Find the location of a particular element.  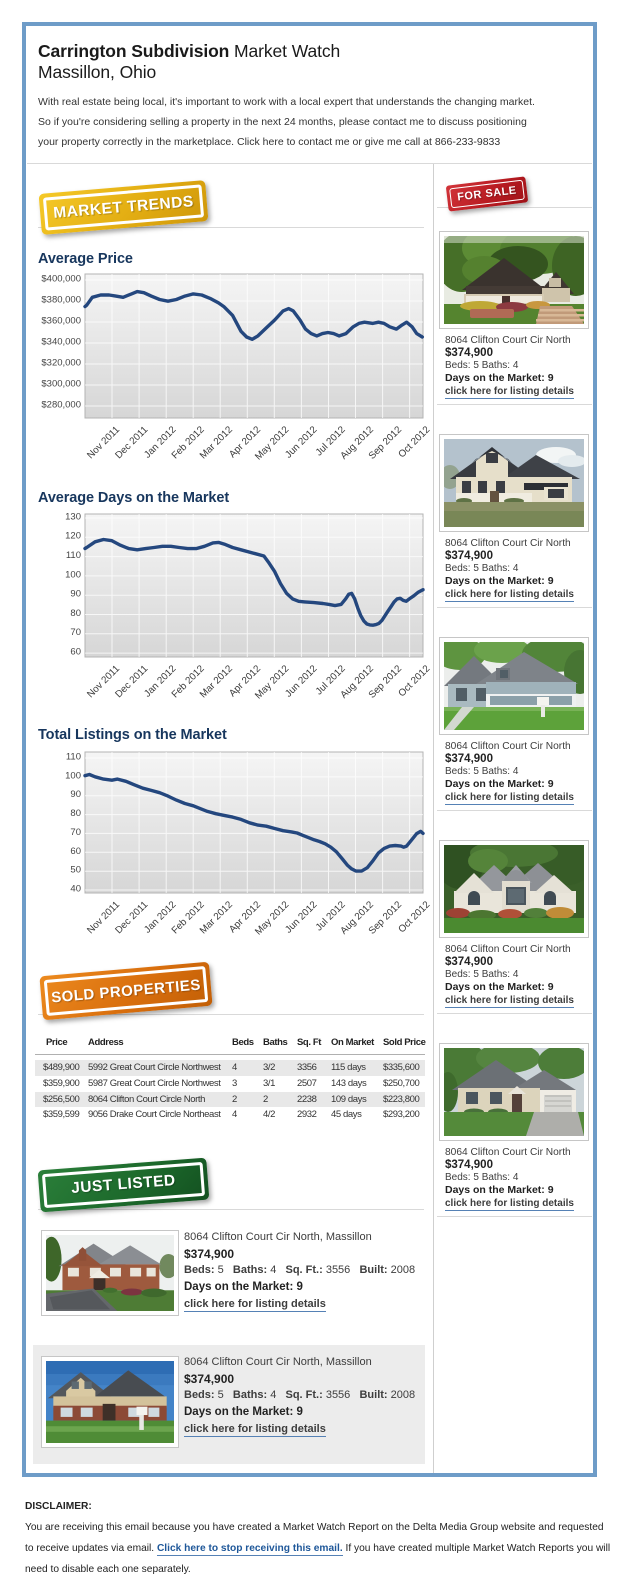

svg-text: 50 is located at coordinates (75, 870).